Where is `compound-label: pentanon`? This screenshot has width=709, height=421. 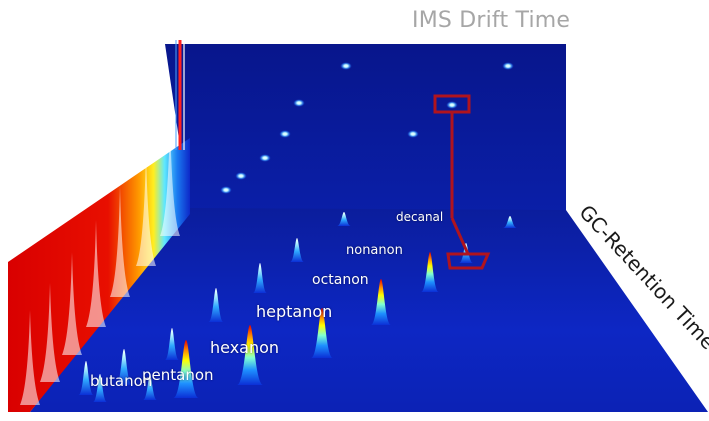
compound-label: pentanon is located at coordinates (178, 375).